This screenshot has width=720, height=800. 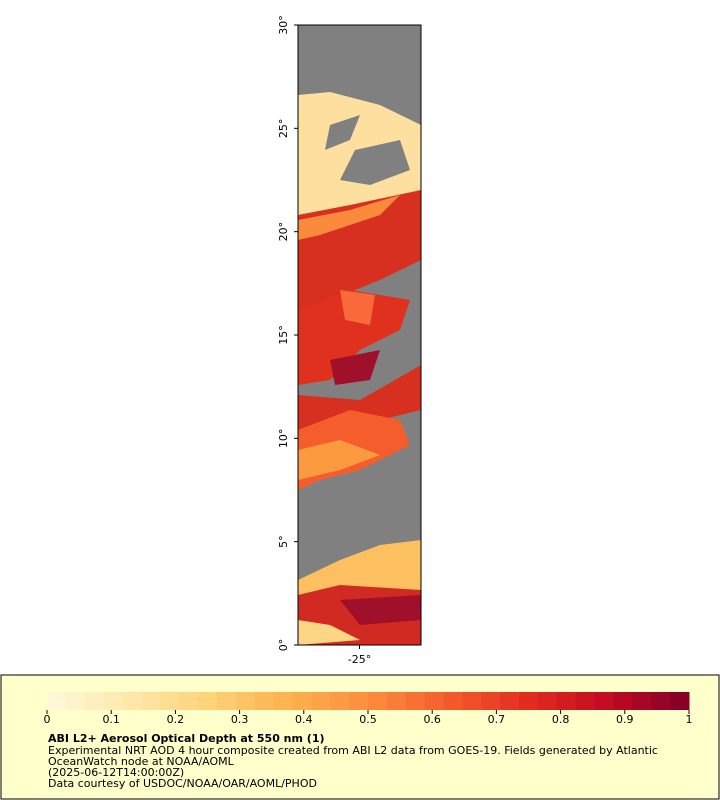 What do you see at coordinates (111, 719) in the screenshot?
I see `colorbar-tick-label: 0.1` at bounding box center [111, 719].